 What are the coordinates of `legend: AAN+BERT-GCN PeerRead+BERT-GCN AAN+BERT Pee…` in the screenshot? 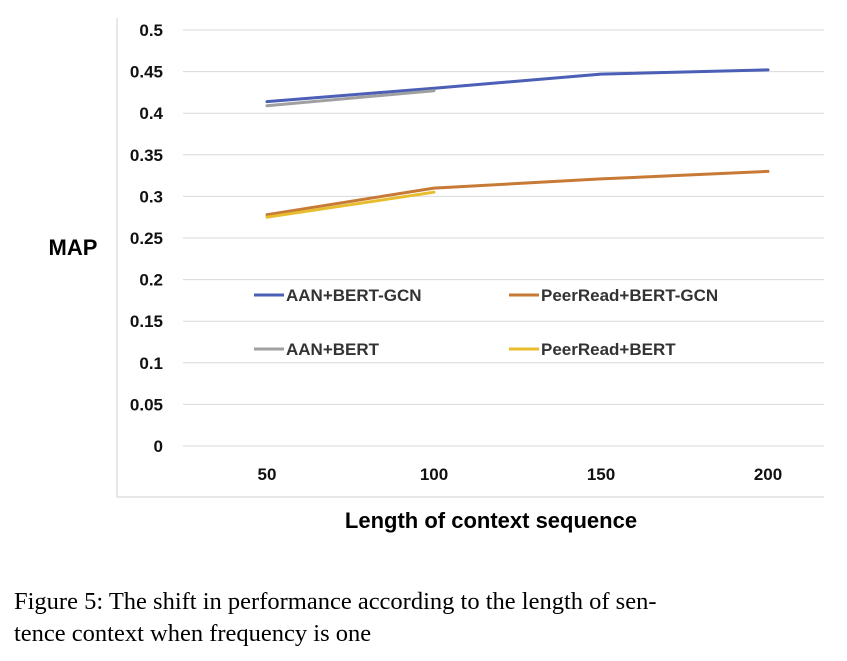 It's located at (486, 322).